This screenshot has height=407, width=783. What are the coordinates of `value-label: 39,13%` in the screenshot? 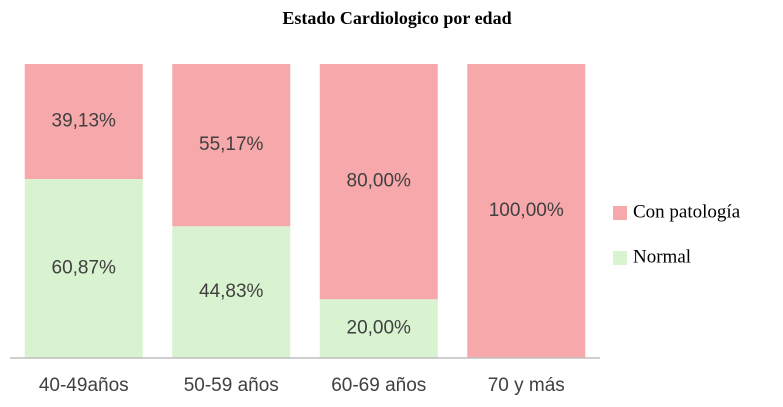 It's located at (84, 121).